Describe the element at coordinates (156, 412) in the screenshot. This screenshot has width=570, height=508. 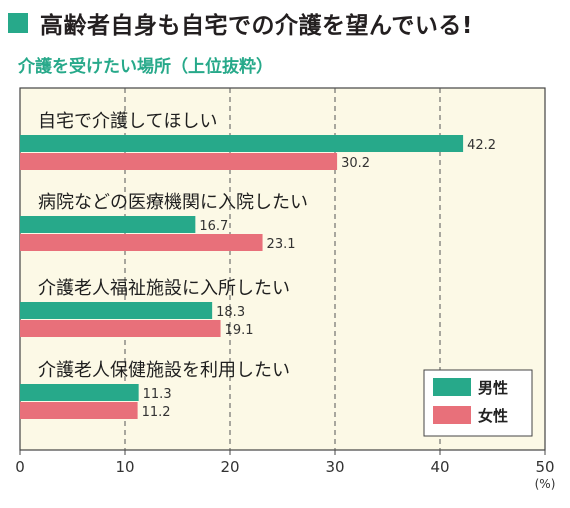
I see `value-label: 11.2` at that location.